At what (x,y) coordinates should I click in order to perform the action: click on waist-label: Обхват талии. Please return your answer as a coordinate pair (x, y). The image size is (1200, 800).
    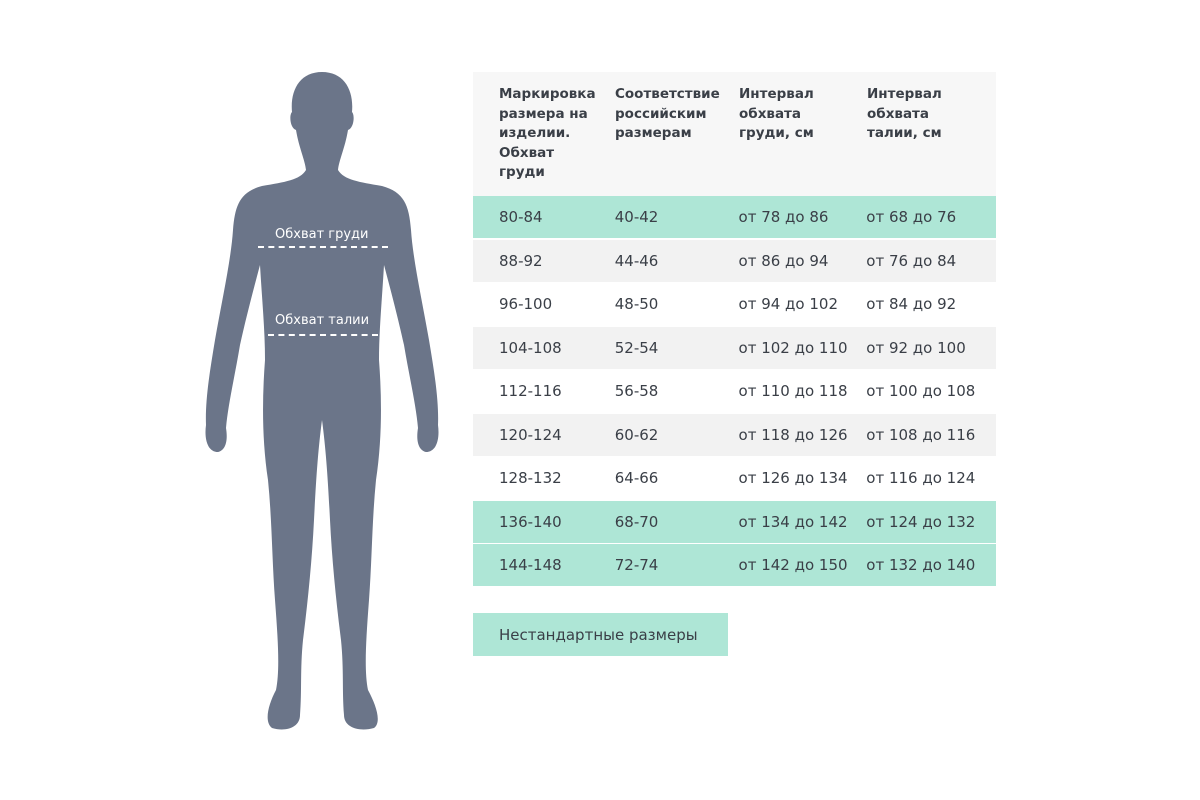
    Looking at the image, I should click on (322, 320).